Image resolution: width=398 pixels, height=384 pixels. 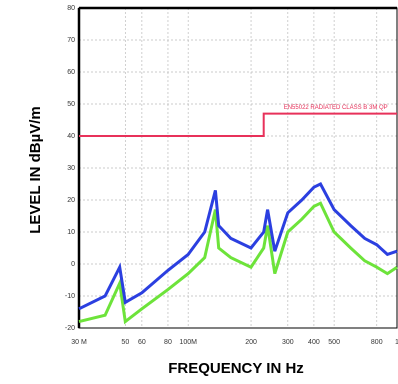 What do you see at coordinates (79, 342) in the screenshot?
I see `x-tick-label: 30 M` at bounding box center [79, 342].